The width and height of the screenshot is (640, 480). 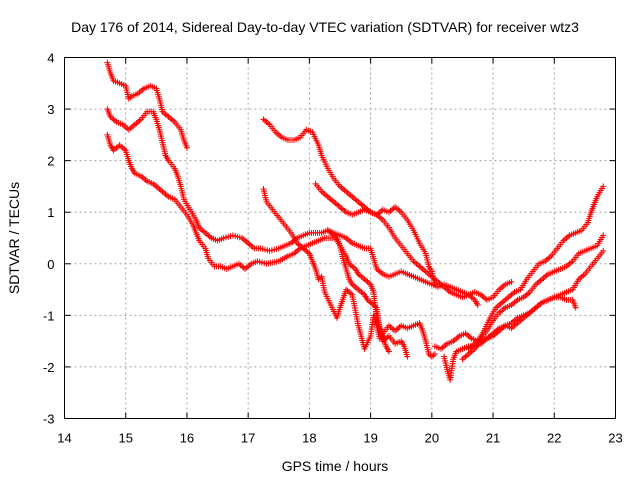 I want to click on x-tick-label: 19, so click(x=370, y=438).